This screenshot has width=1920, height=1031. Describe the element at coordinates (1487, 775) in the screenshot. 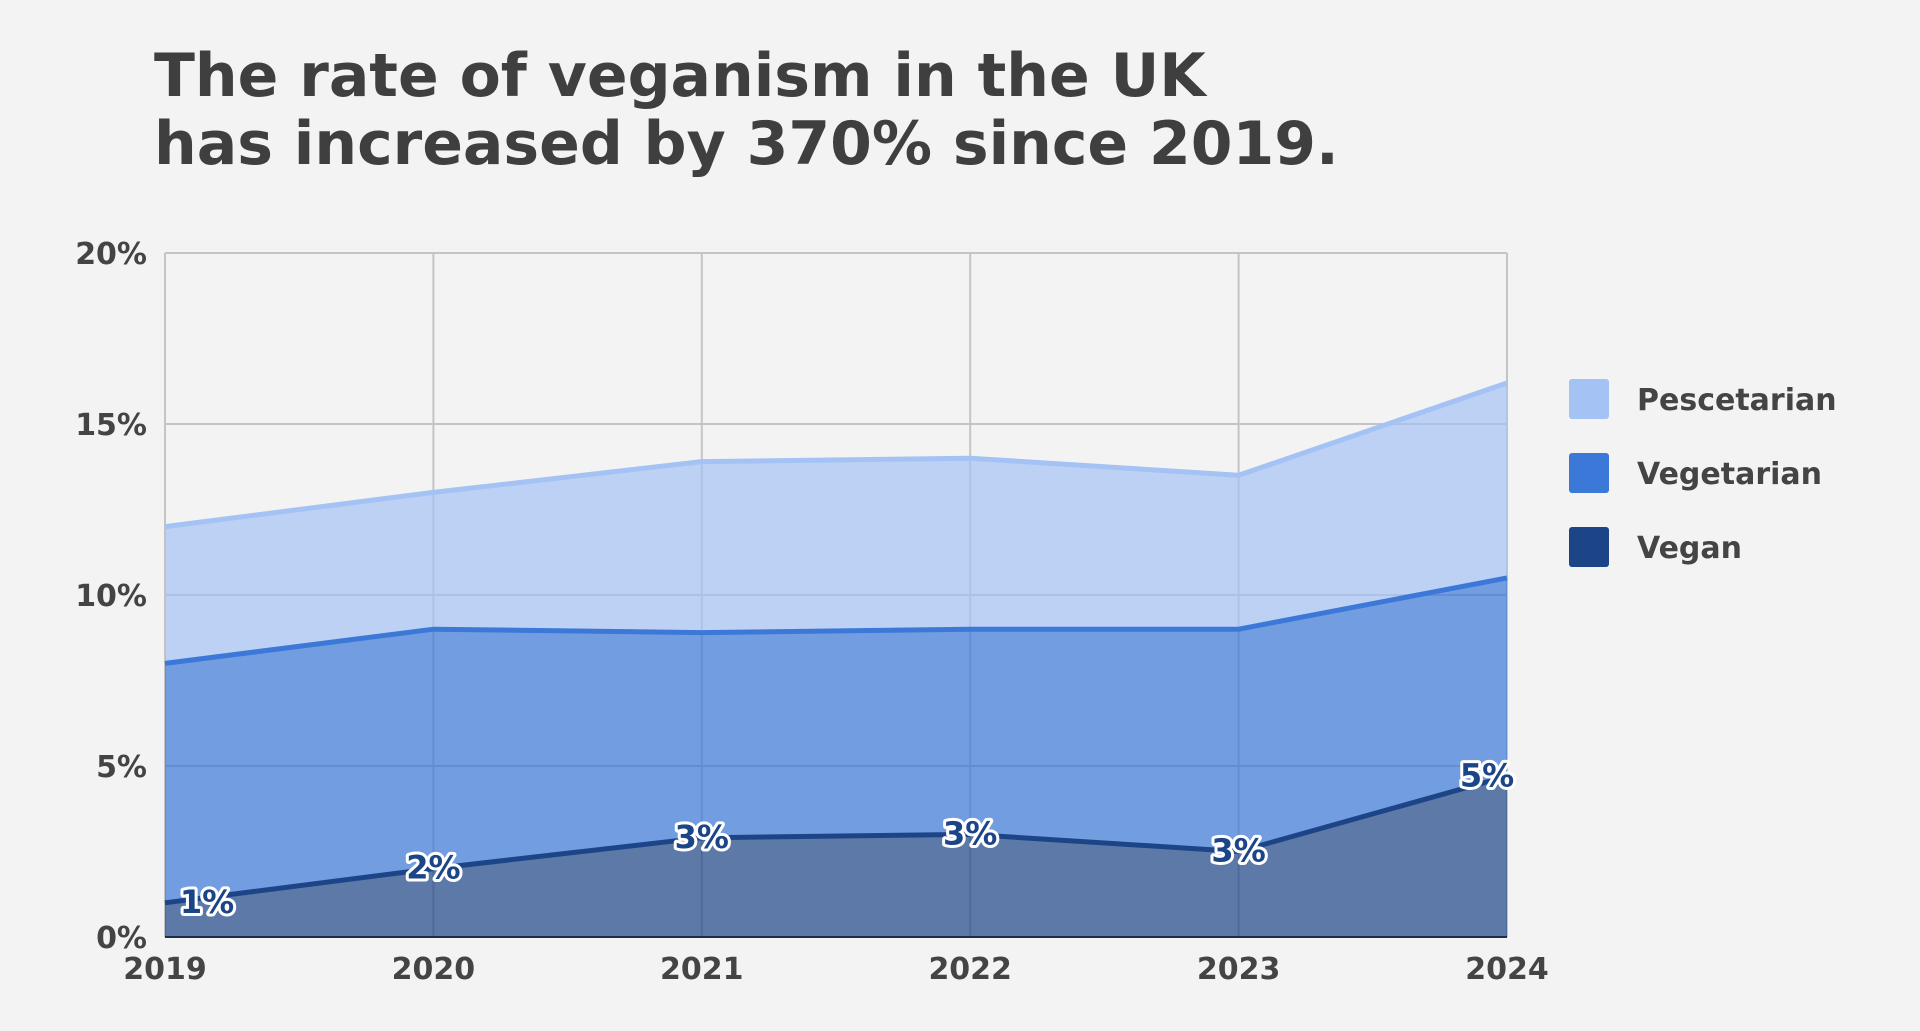

I see `data-label: 5%` at that location.